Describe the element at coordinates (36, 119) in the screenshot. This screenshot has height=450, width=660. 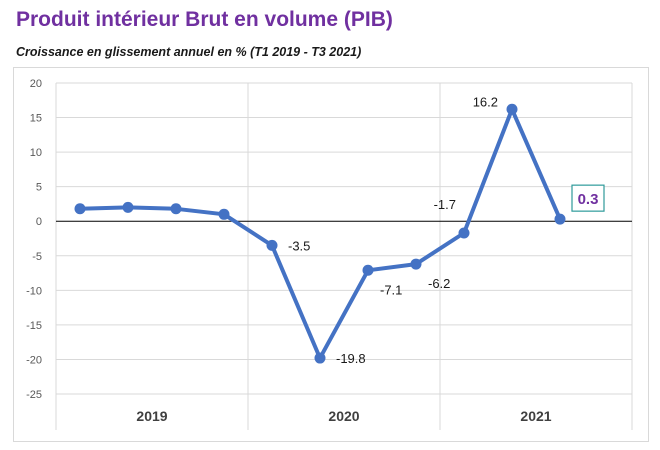
I see `y-tick-label: 15` at that location.